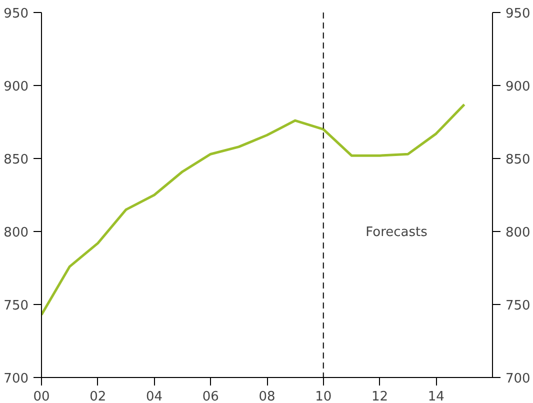 Image resolution: width=533 pixels, height=403 pixels. What do you see at coordinates (518, 87) in the screenshot?
I see `y2-tick-label: 900` at bounding box center [518, 87].